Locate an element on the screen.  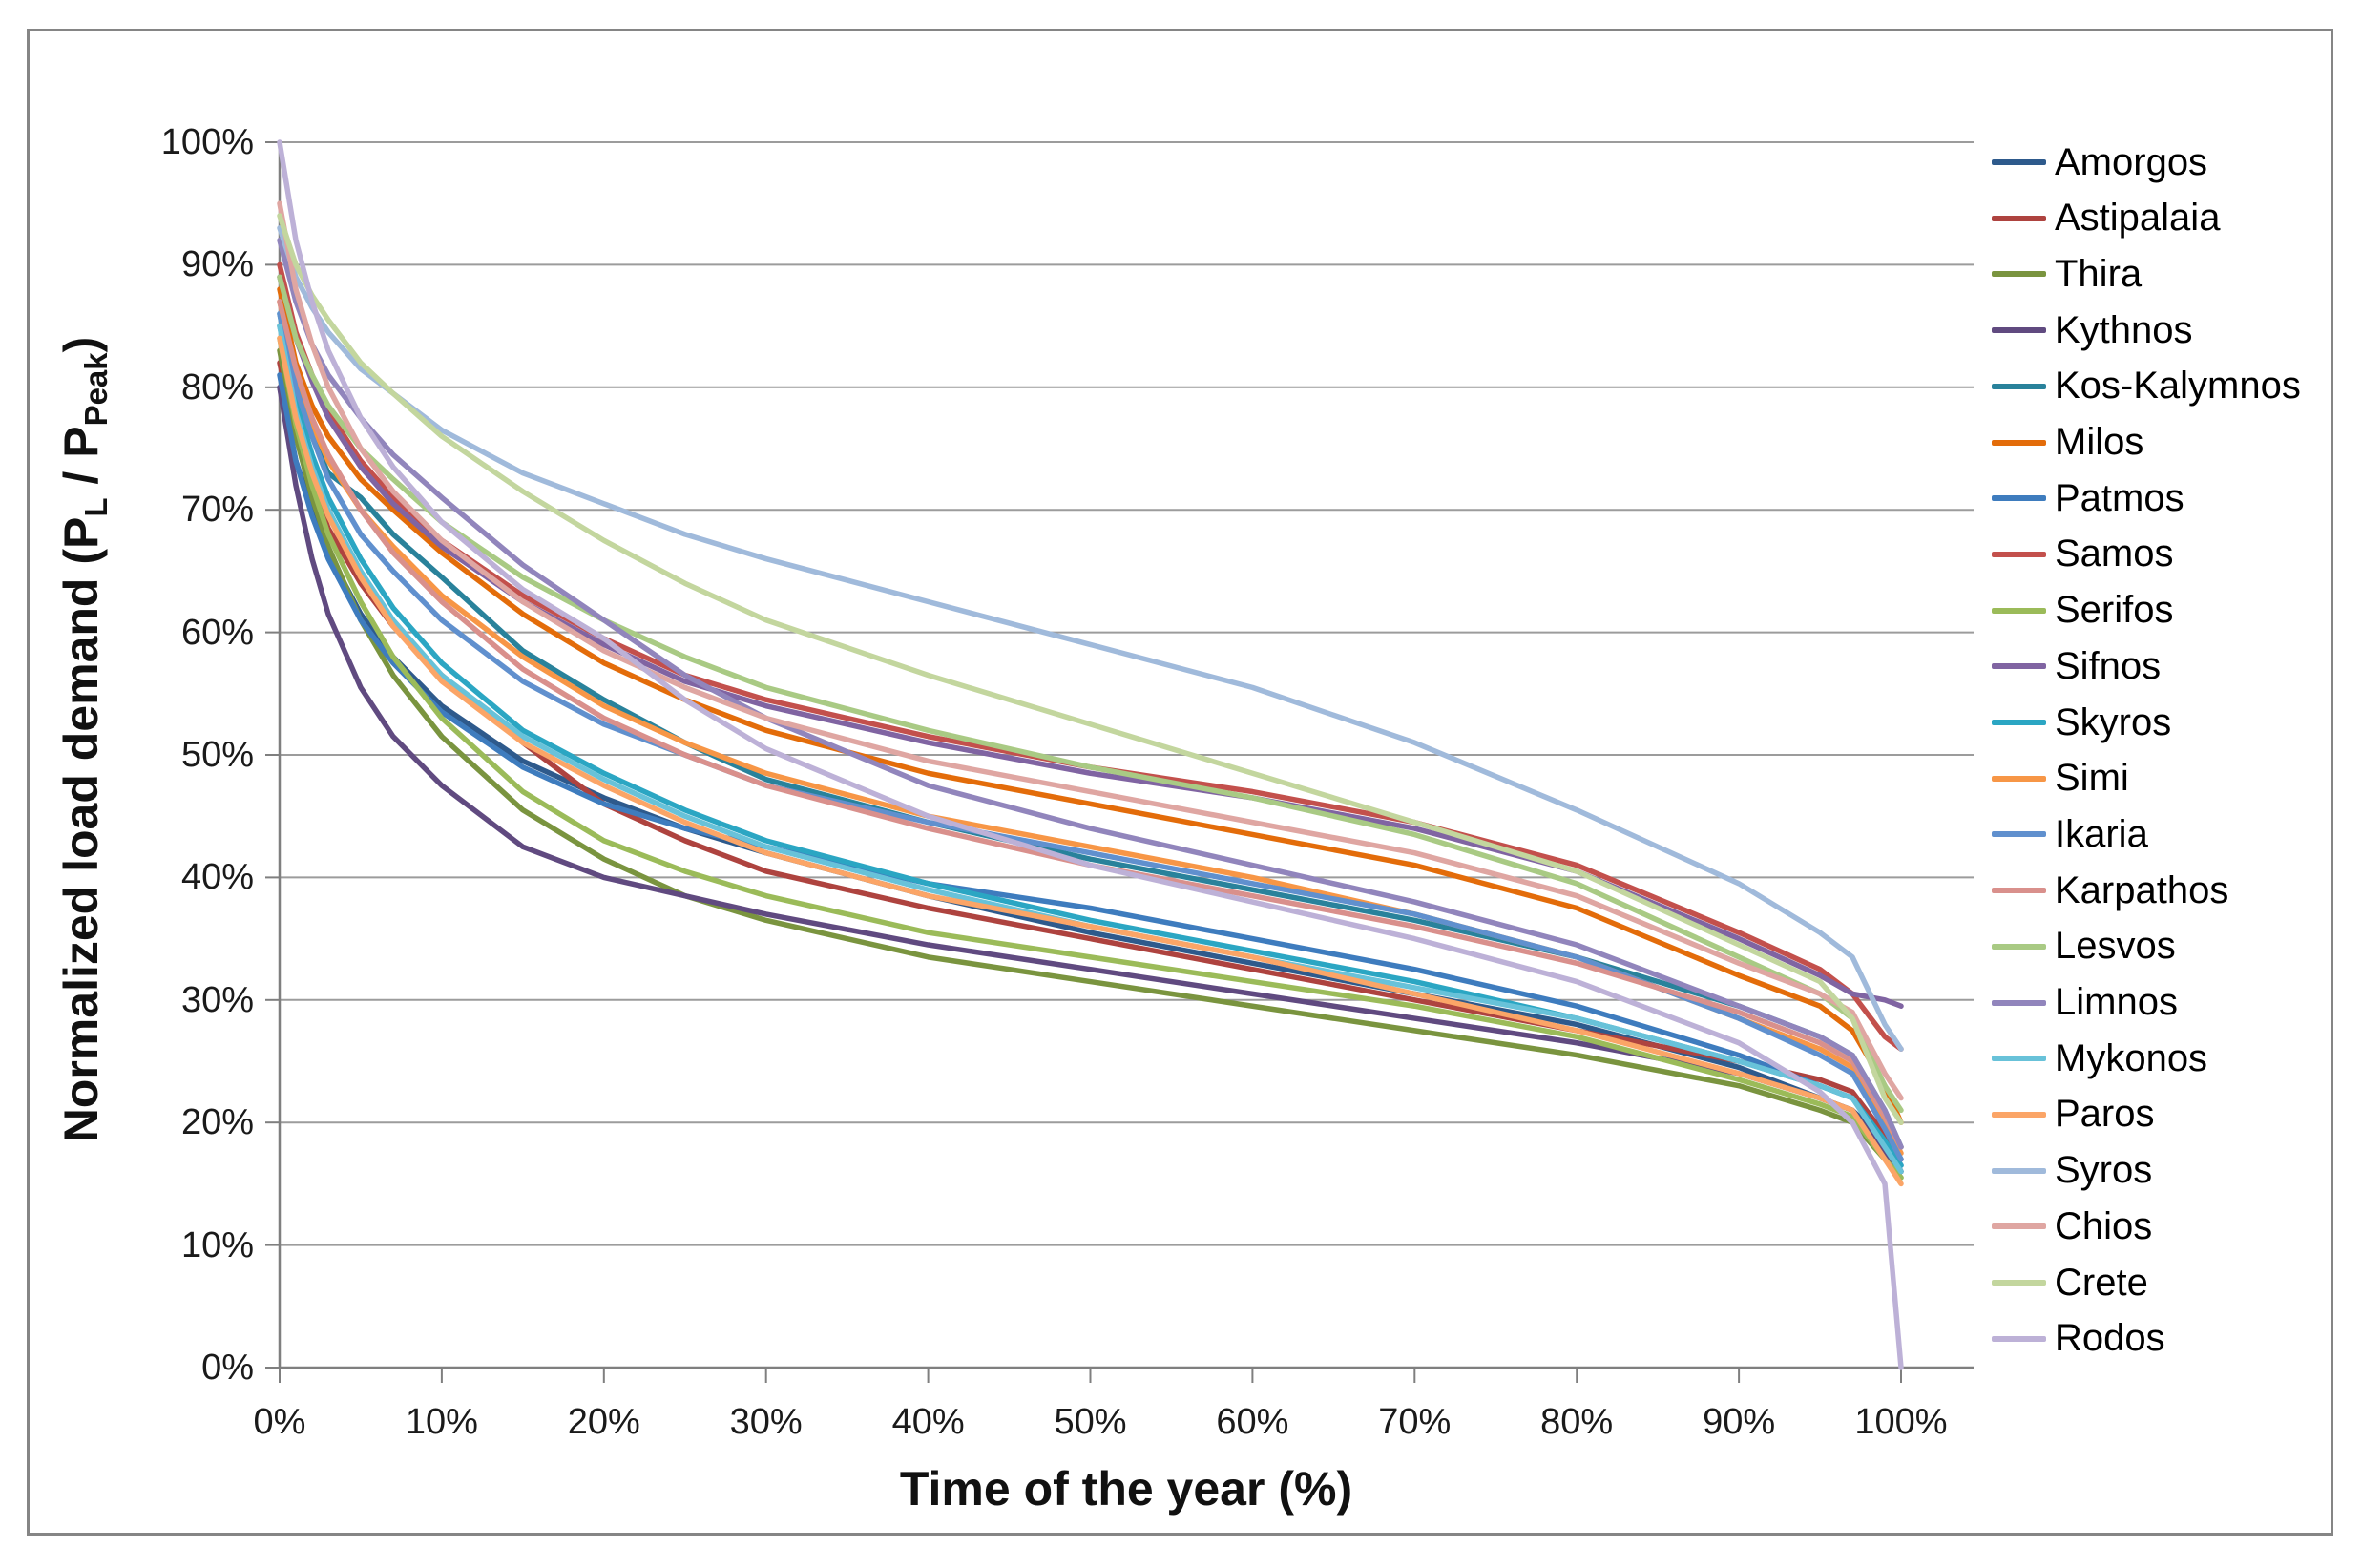
y-tick-label-30: 30% is located at coordinates (217, 1000).